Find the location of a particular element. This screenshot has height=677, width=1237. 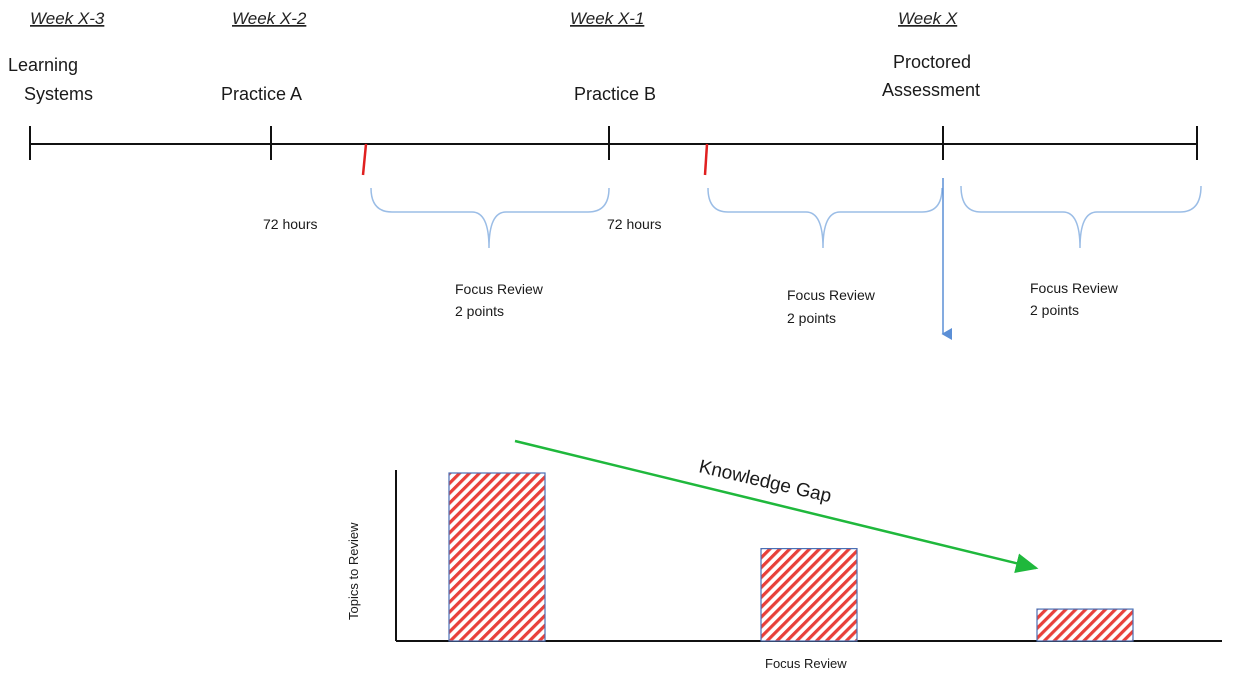

chart-y-label: Topics to Review is located at coordinates (353, 571).